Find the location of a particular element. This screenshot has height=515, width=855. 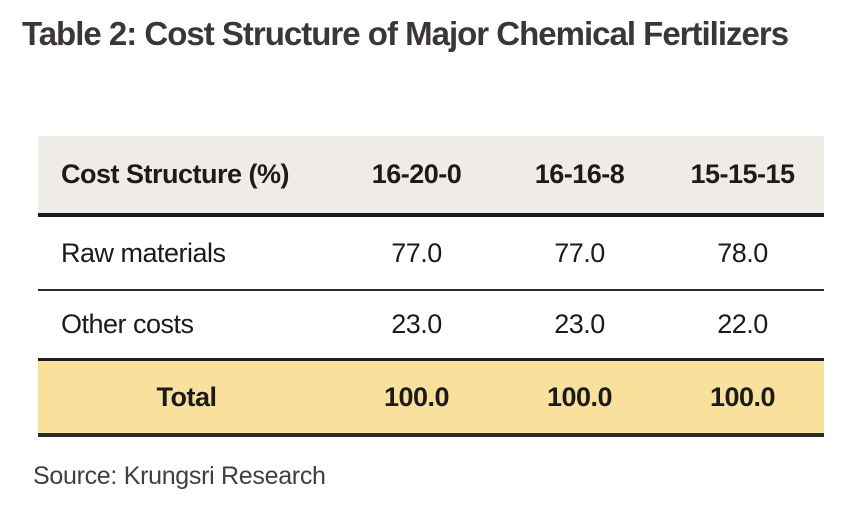

raw-materials-value-15-15-15: 78.0 is located at coordinates (742, 252).